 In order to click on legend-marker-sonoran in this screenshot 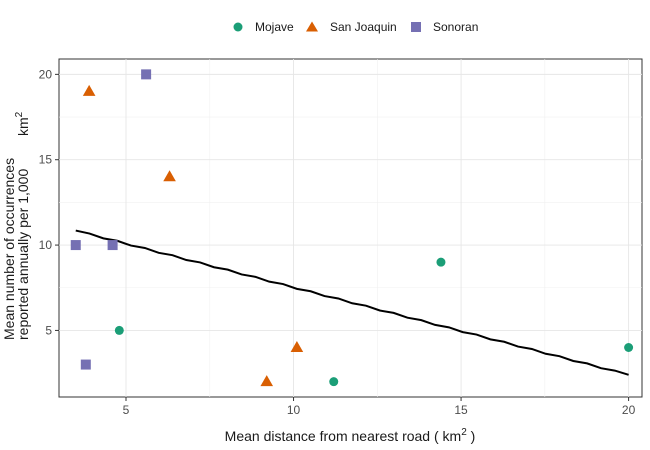, I will do `click(416, 27)`.